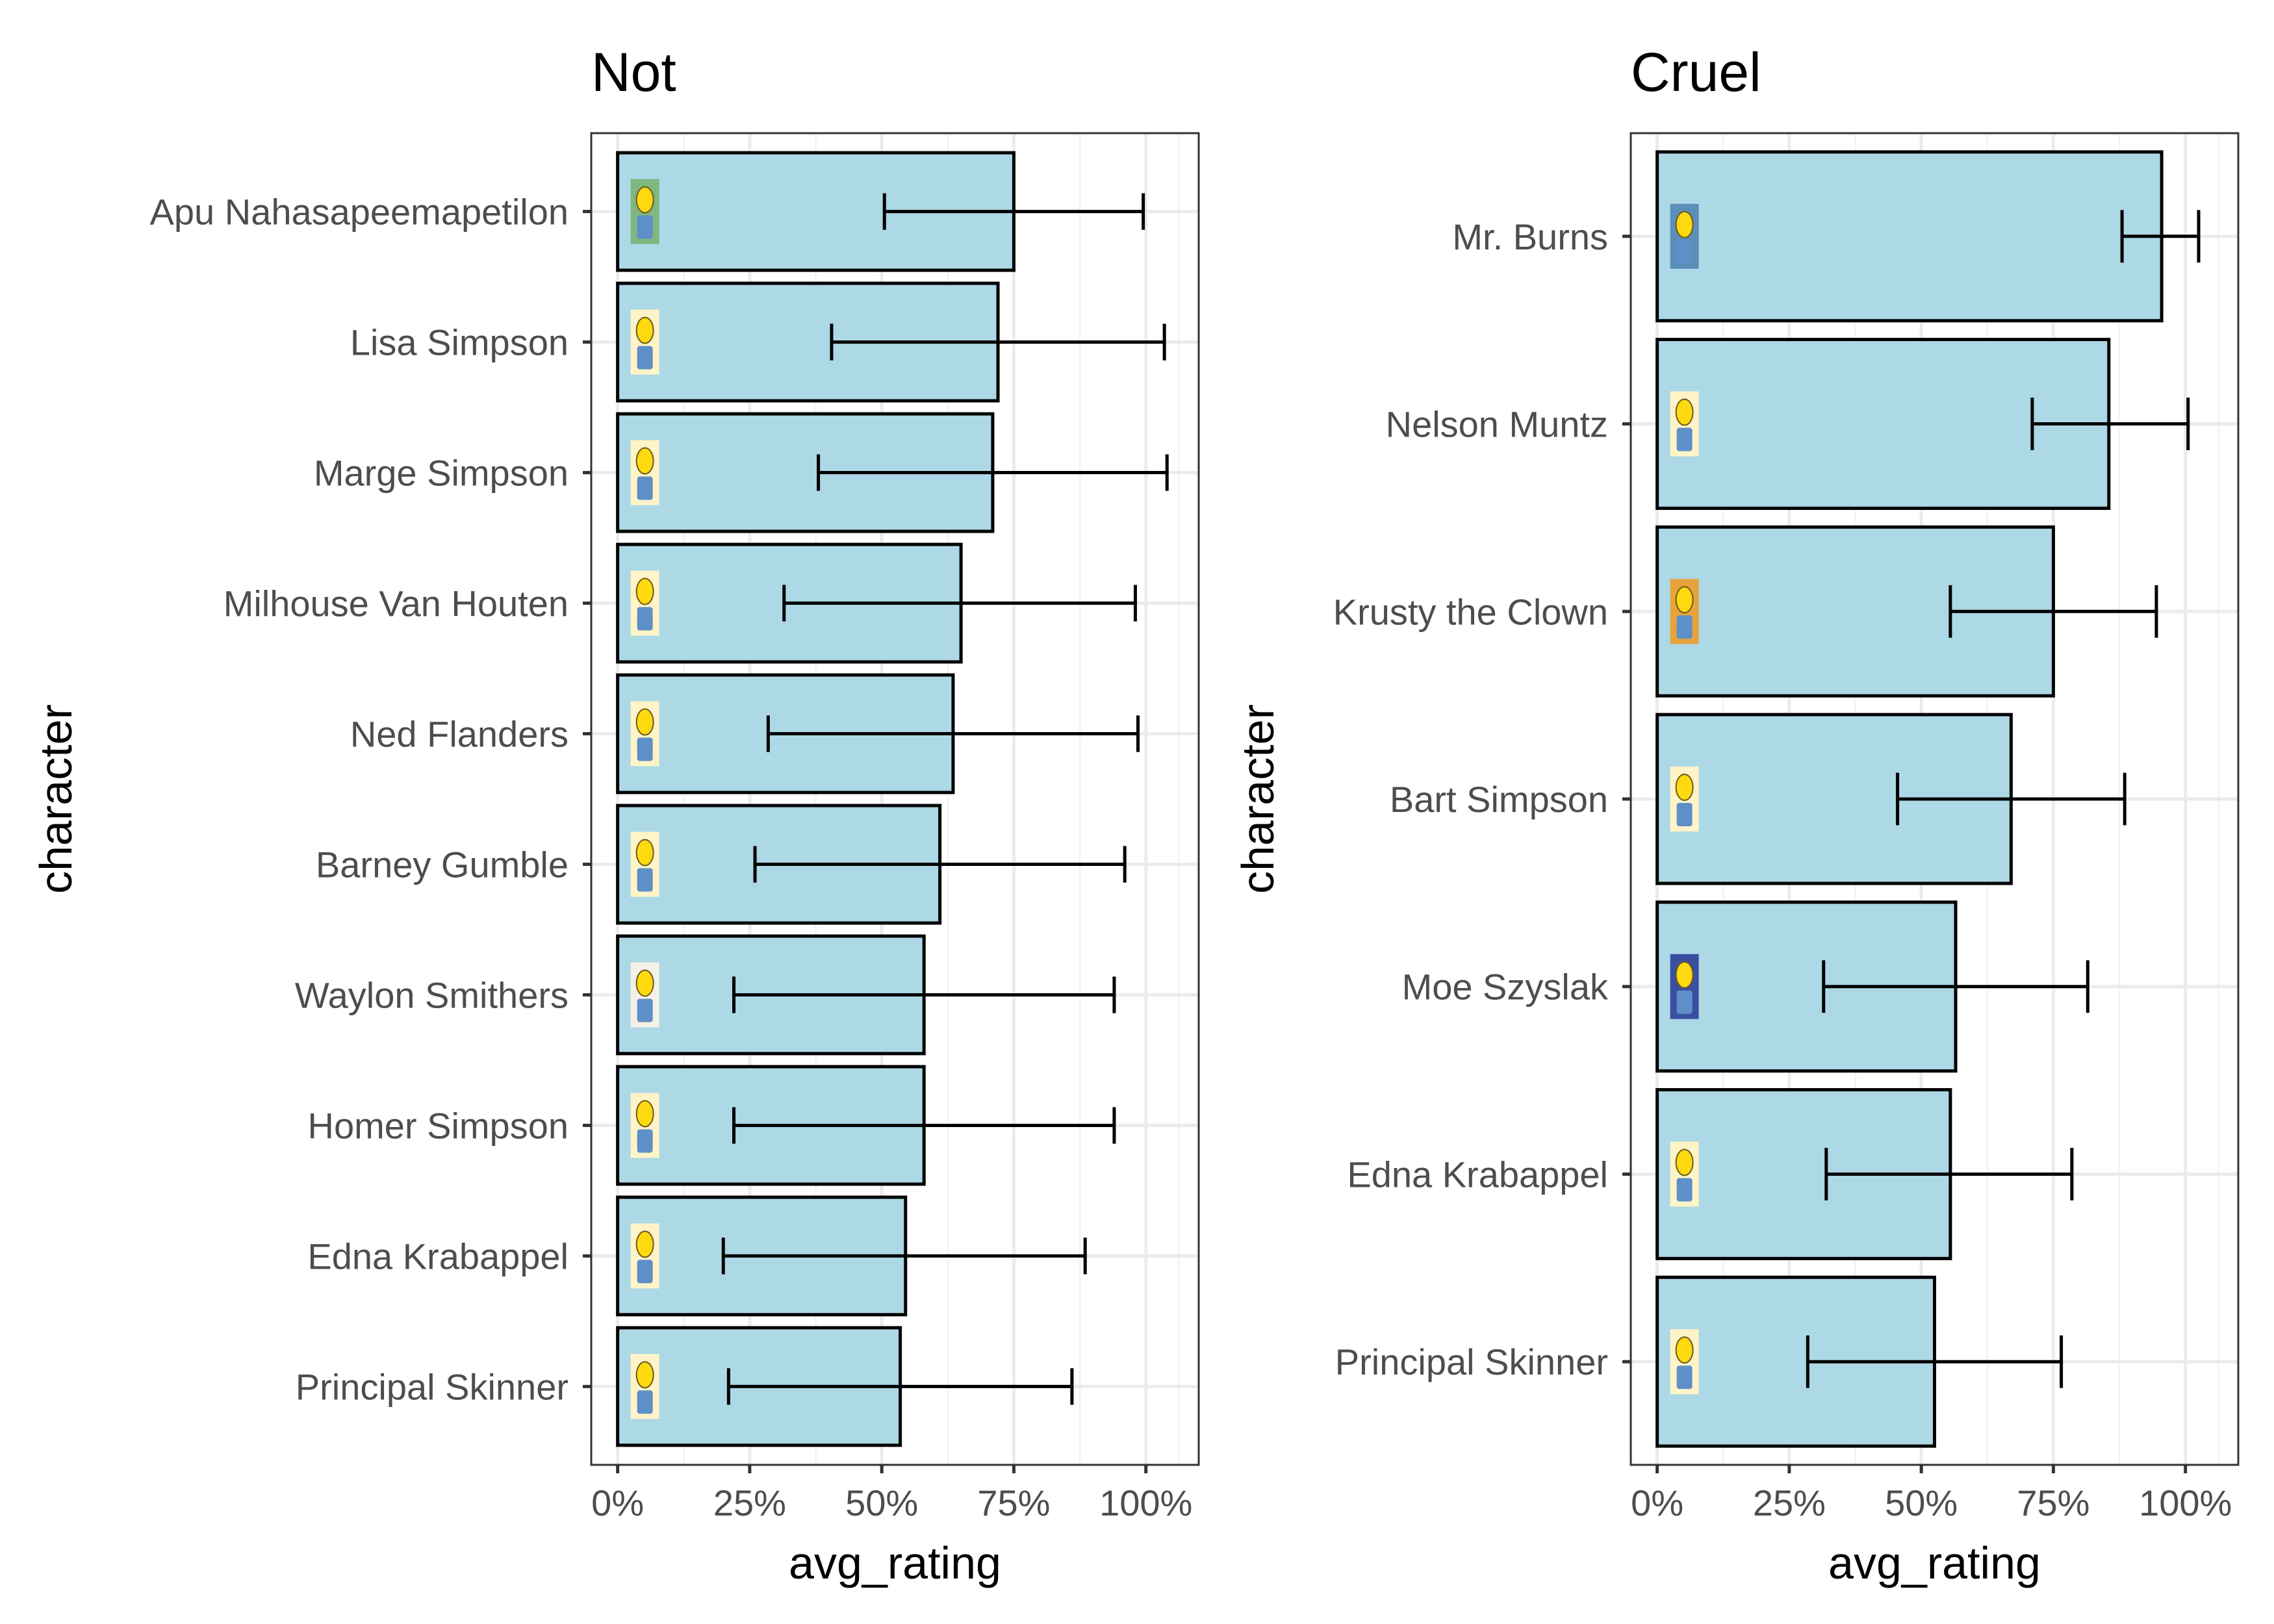 This screenshot has width=2274, height=1624. What do you see at coordinates (442, 864) in the screenshot?
I see `y-tick-label: Barney Gumble` at bounding box center [442, 864].